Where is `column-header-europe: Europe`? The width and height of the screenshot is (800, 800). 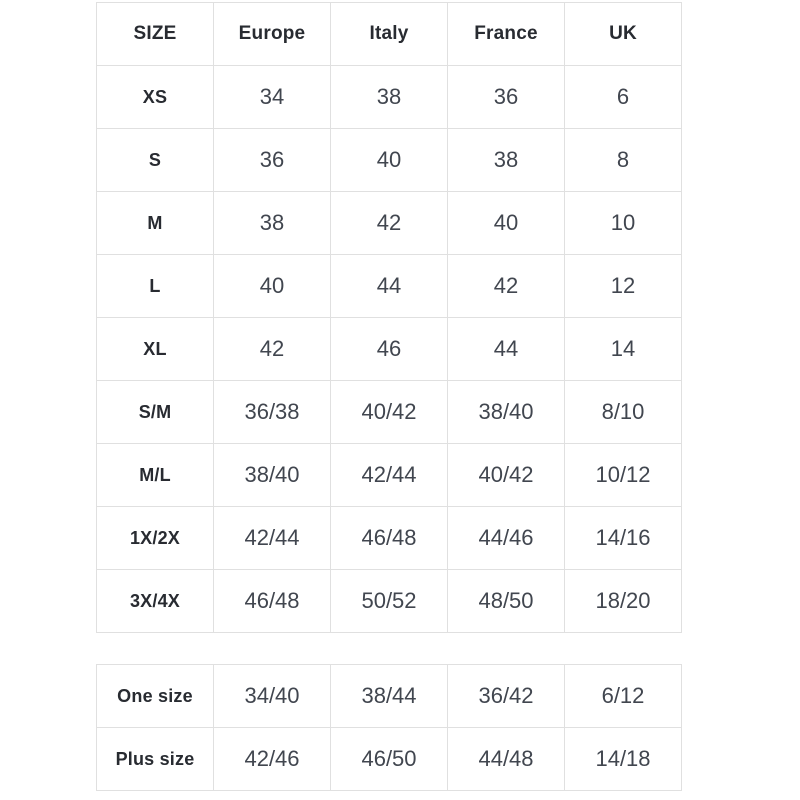
column-header-europe: Europe is located at coordinates (272, 34).